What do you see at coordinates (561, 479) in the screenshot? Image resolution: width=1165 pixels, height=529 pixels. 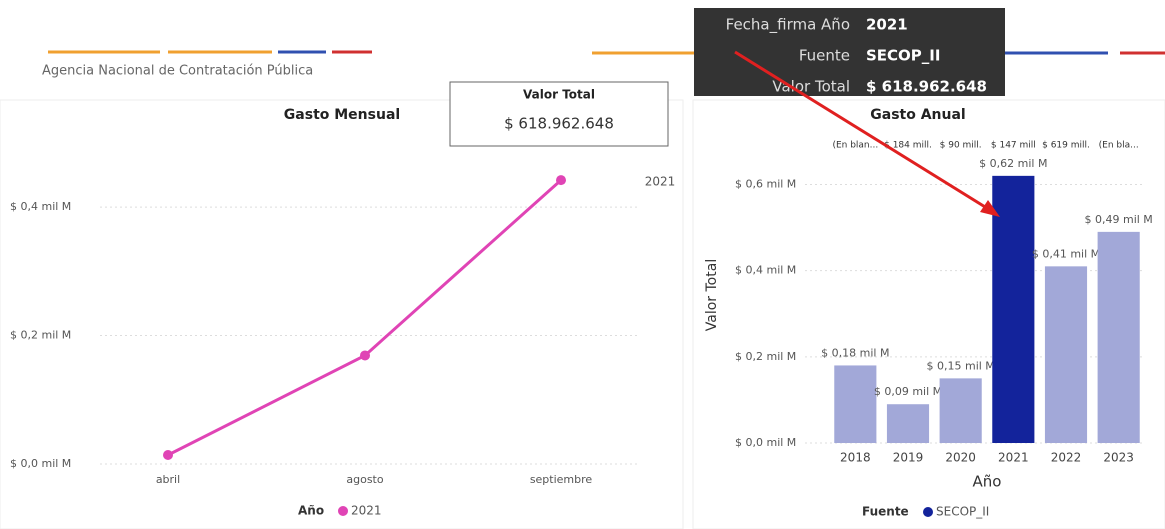 I see `x-tick-label: septiembre` at bounding box center [561, 479].